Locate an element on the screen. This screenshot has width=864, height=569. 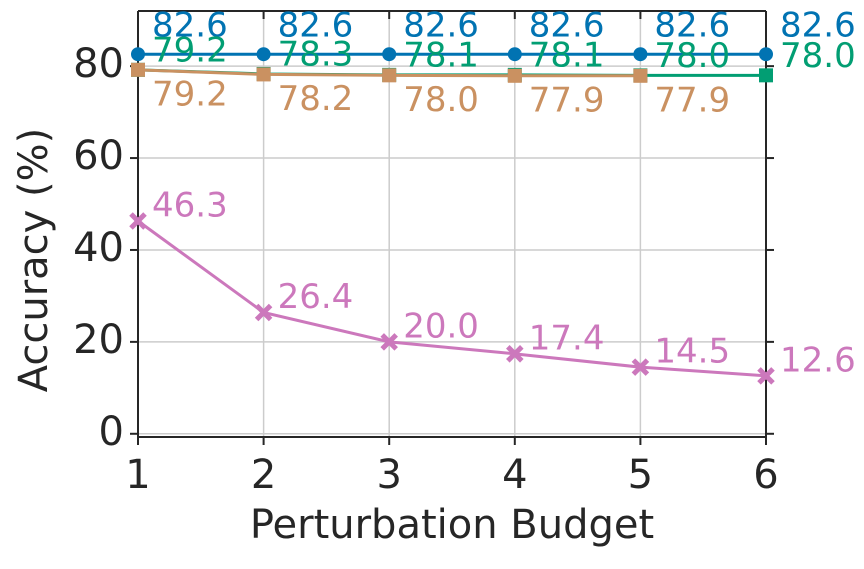
data-label: 26.4 is located at coordinates (316, 297).